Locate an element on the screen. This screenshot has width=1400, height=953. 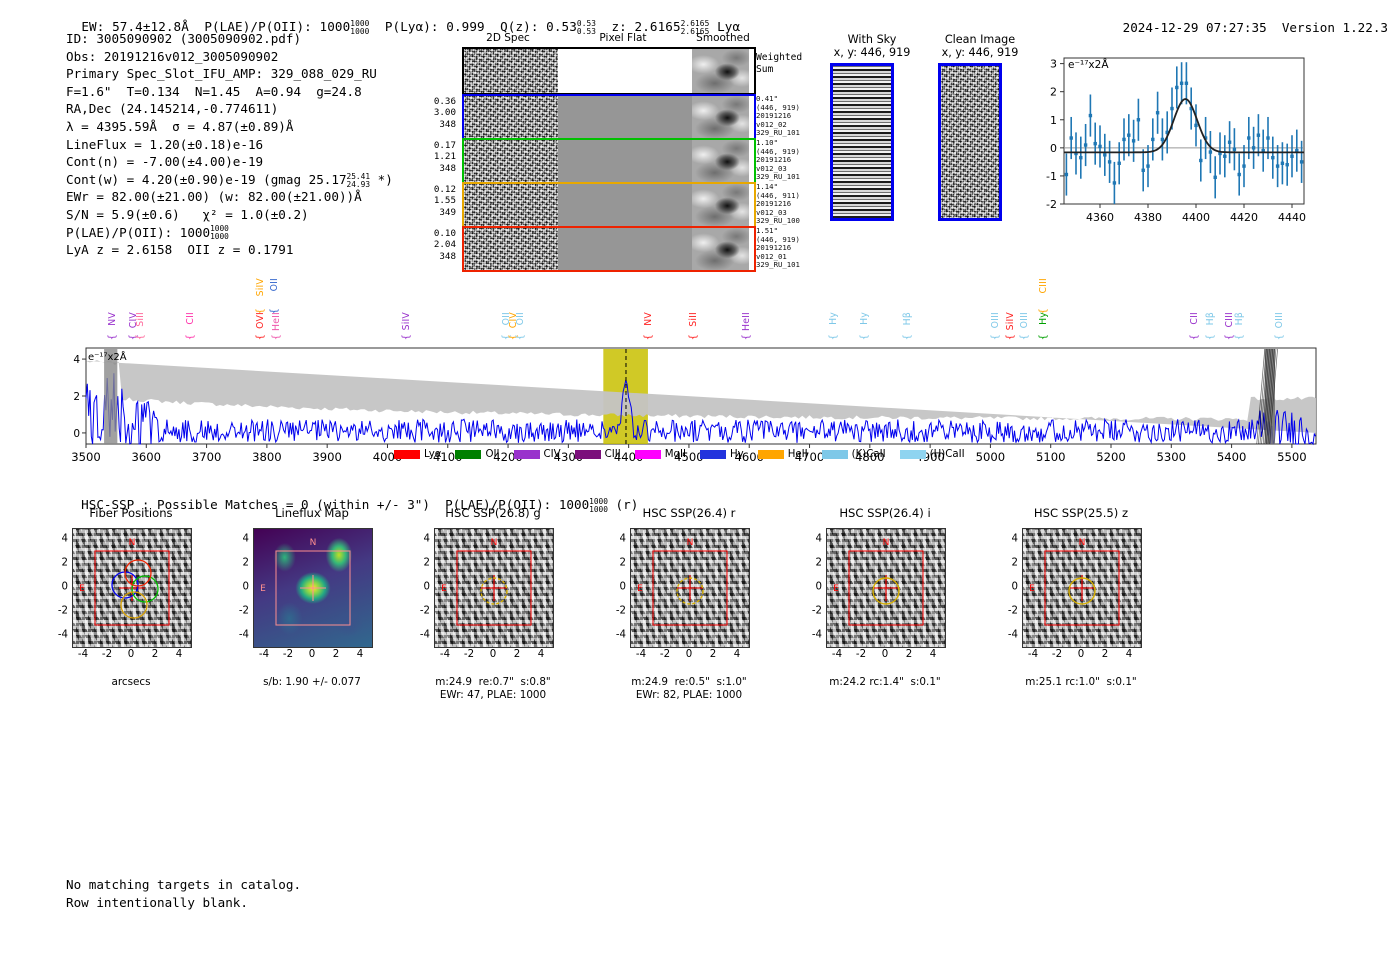
spec2d-row-4-stats: 0.10 2.04 348 is located at coordinates (444, 245).